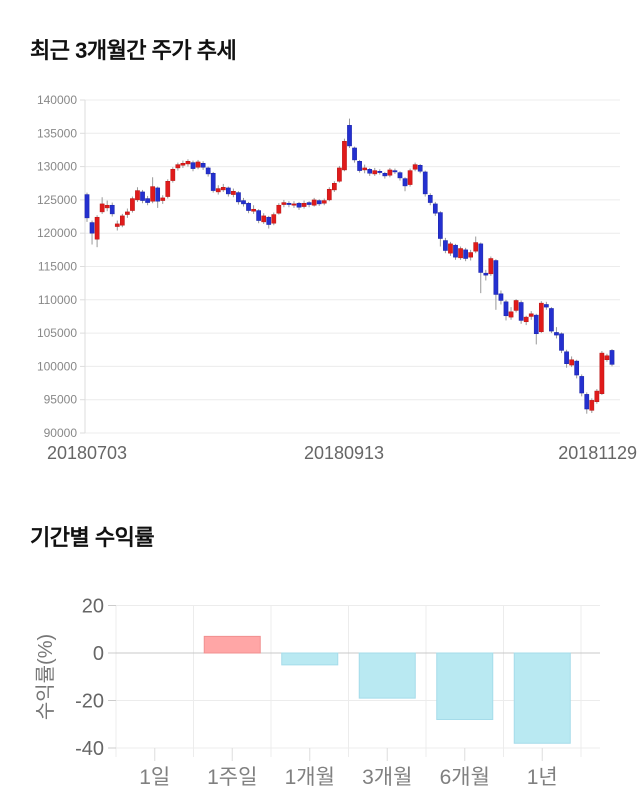 Image resolution: width=640 pixels, height=810 pixels. What do you see at coordinates (57, 167) in the screenshot?
I see `price-y-tick-label: 130000` at bounding box center [57, 167].